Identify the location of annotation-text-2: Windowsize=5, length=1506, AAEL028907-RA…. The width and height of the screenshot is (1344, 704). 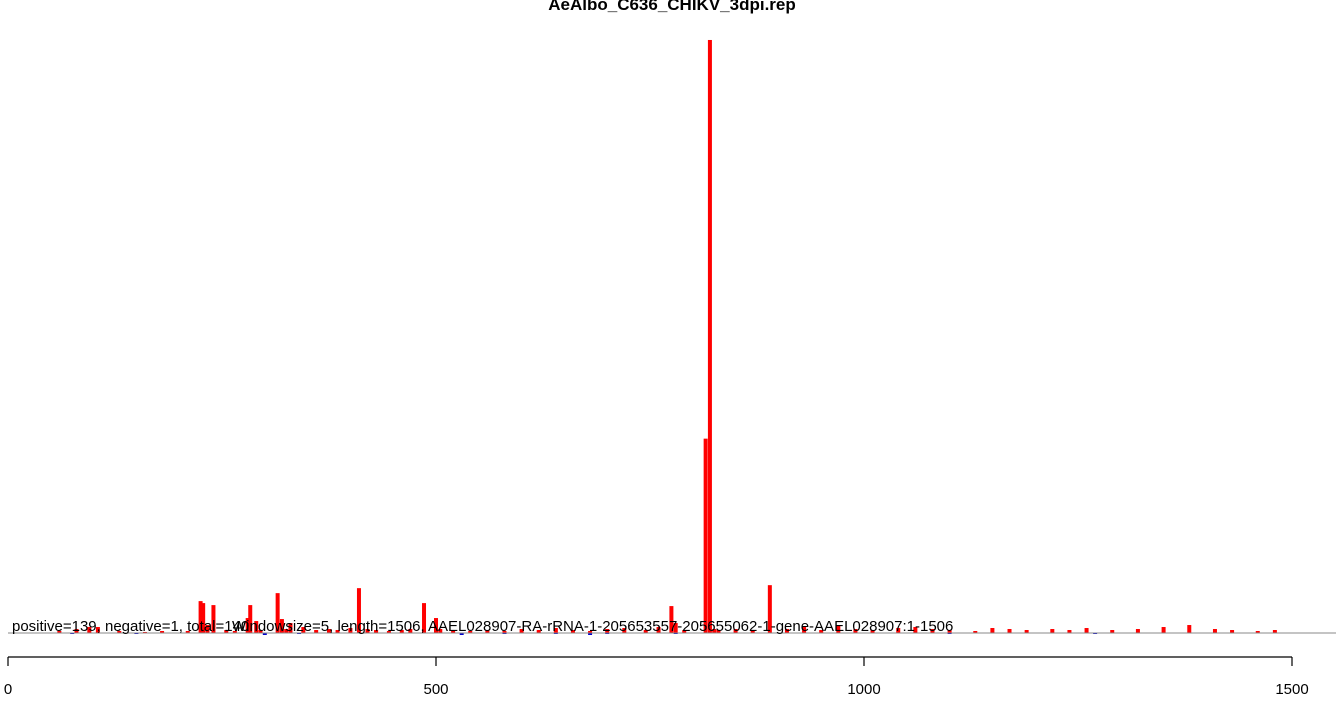
(592, 626).